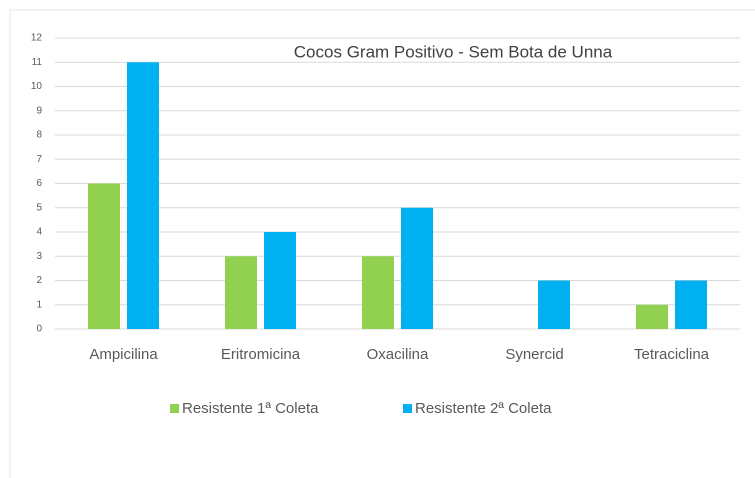  What do you see at coordinates (123, 354) in the screenshot?
I see `x-tick-label: Ampicilina` at bounding box center [123, 354].